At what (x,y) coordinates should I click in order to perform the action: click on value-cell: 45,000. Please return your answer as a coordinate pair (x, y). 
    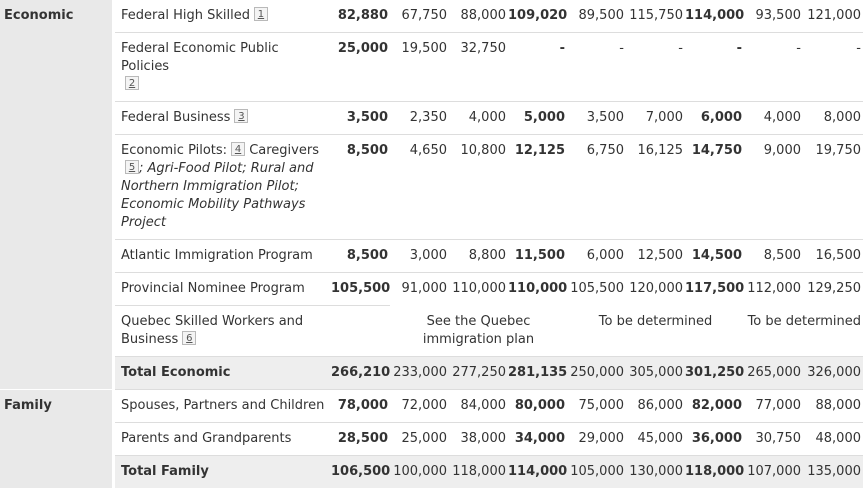
    Looking at the image, I should click on (655, 439).